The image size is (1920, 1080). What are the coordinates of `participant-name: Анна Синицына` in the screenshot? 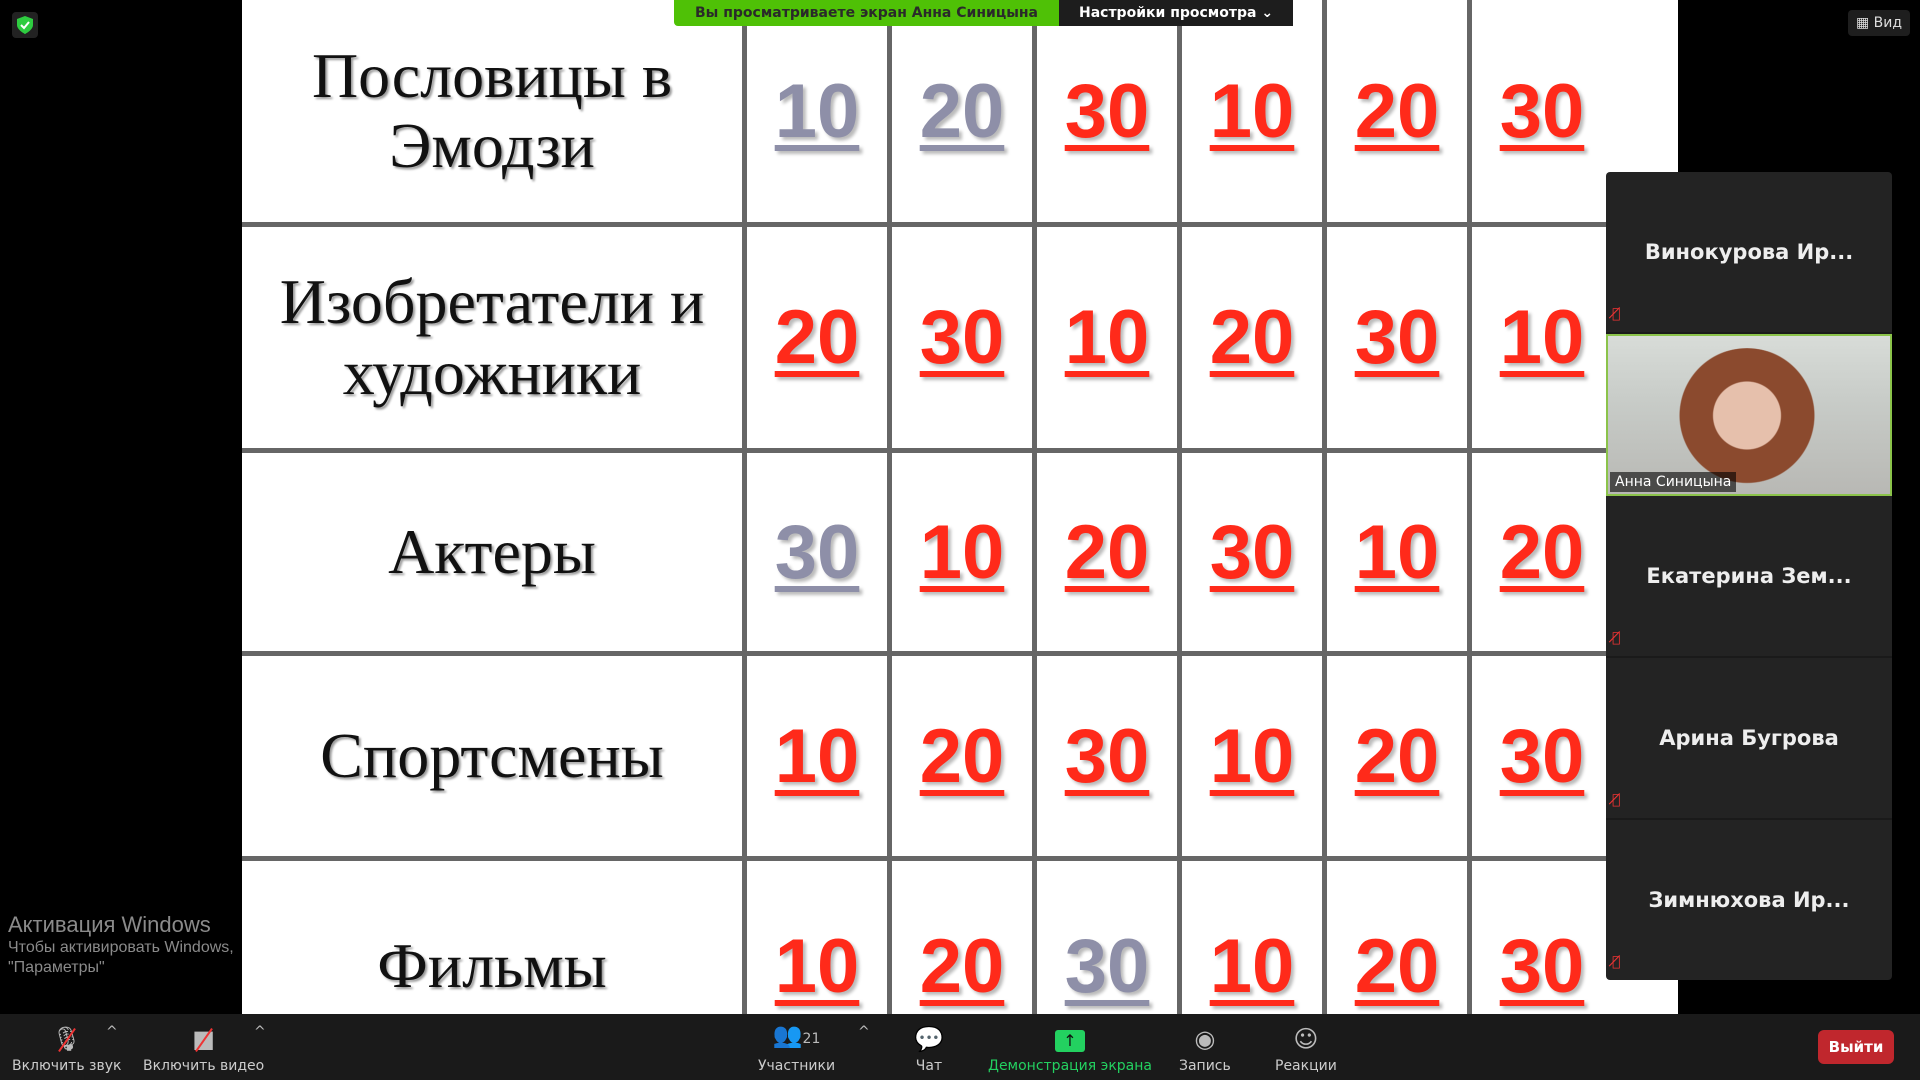 It's located at (1673, 482).